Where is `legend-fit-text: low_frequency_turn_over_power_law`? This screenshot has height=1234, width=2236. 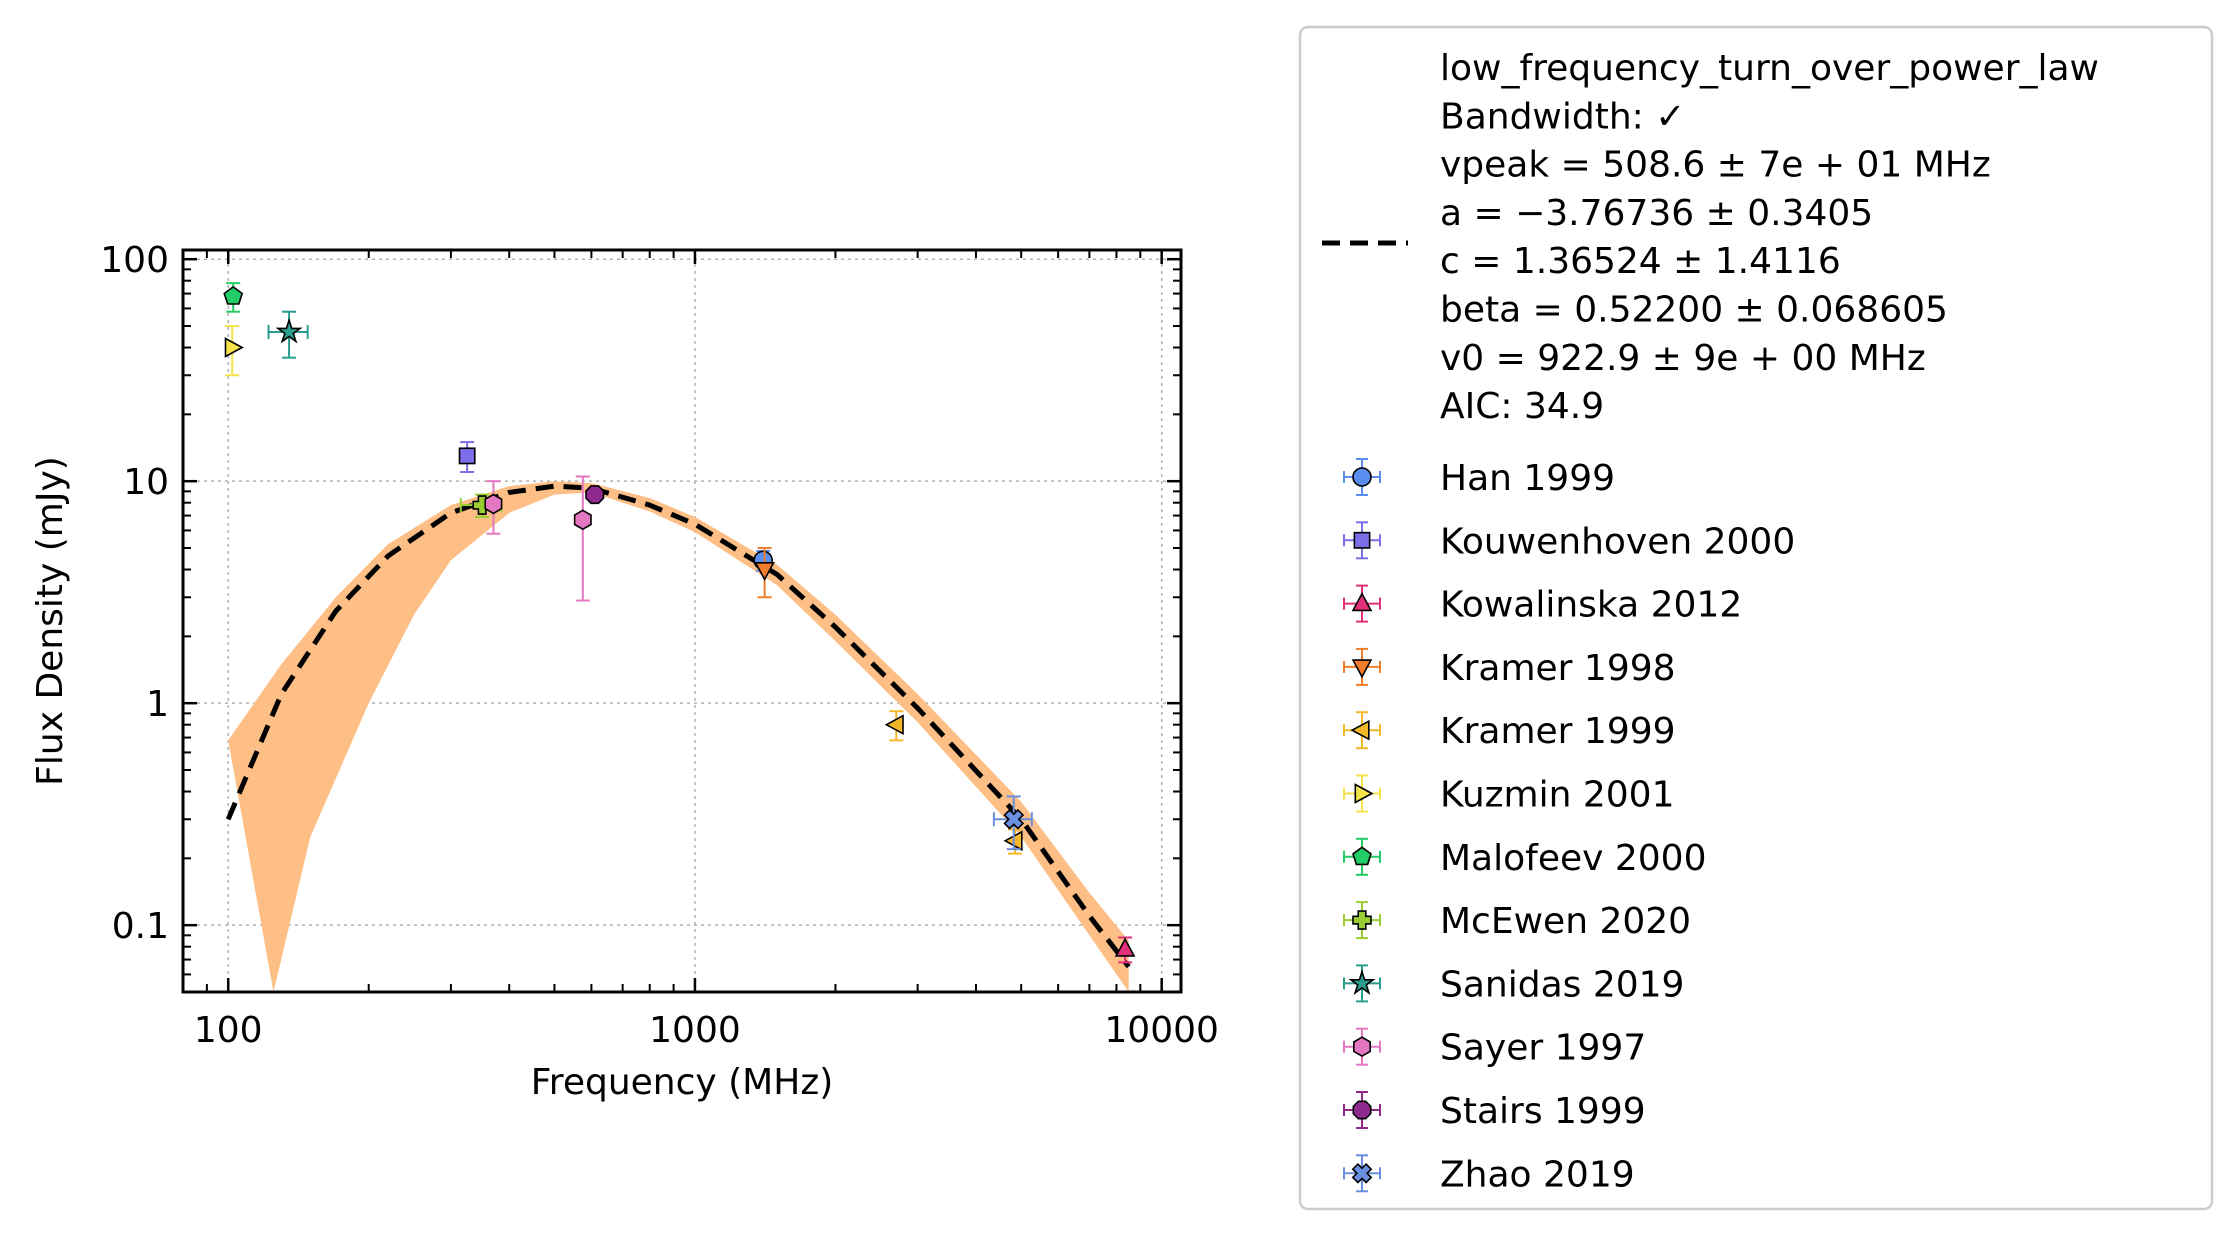
legend-fit-text: low_frequency_turn_over_power_law is located at coordinates (1769, 68).